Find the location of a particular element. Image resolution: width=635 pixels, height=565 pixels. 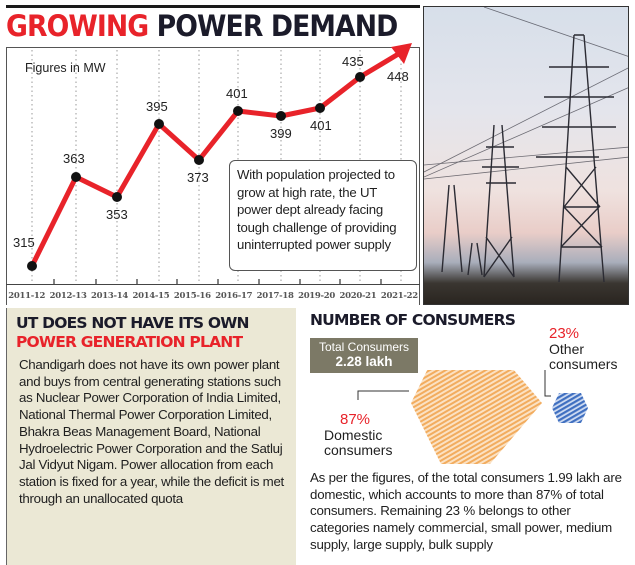

x-tick: 2012-13 is located at coordinates (68, 296).